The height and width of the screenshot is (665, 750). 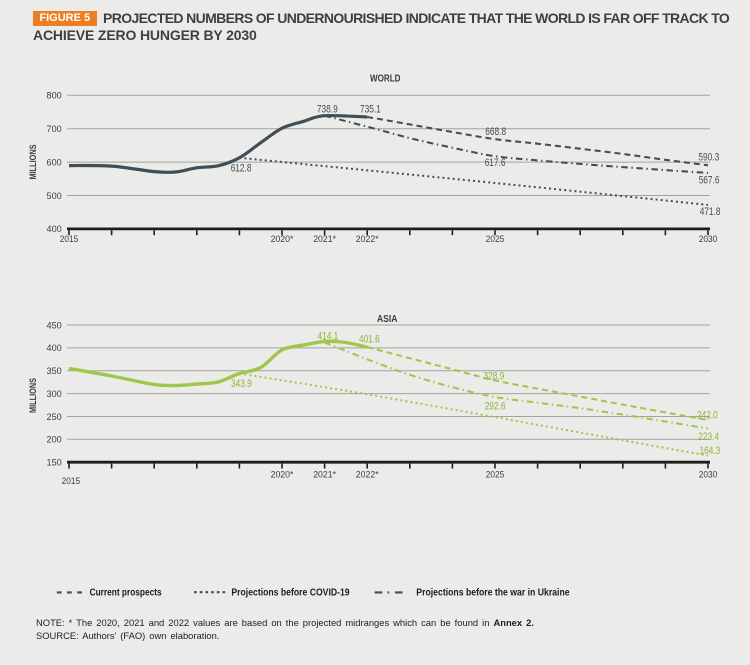 I want to click on svg-text: 242.0, so click(x=707, y=416).